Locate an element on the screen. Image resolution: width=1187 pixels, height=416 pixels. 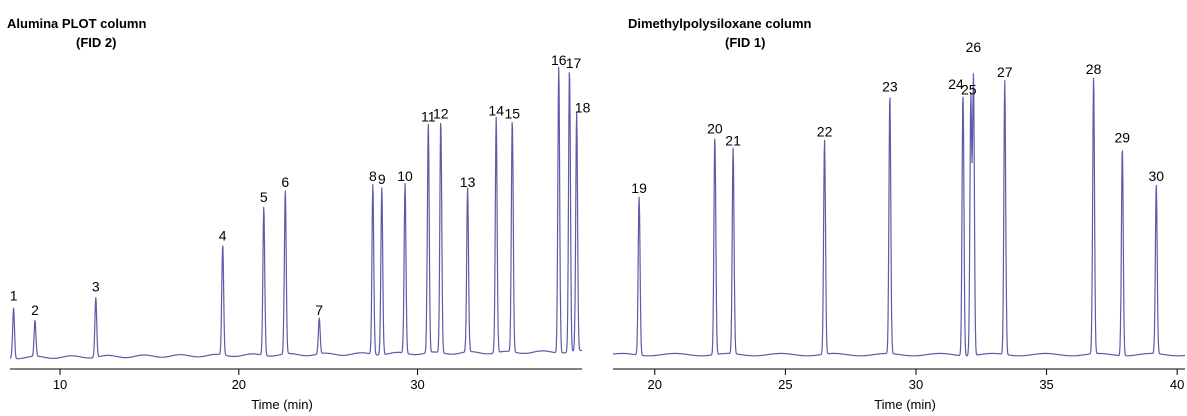
peak-label: 17 is located at coordinates (574, 63).